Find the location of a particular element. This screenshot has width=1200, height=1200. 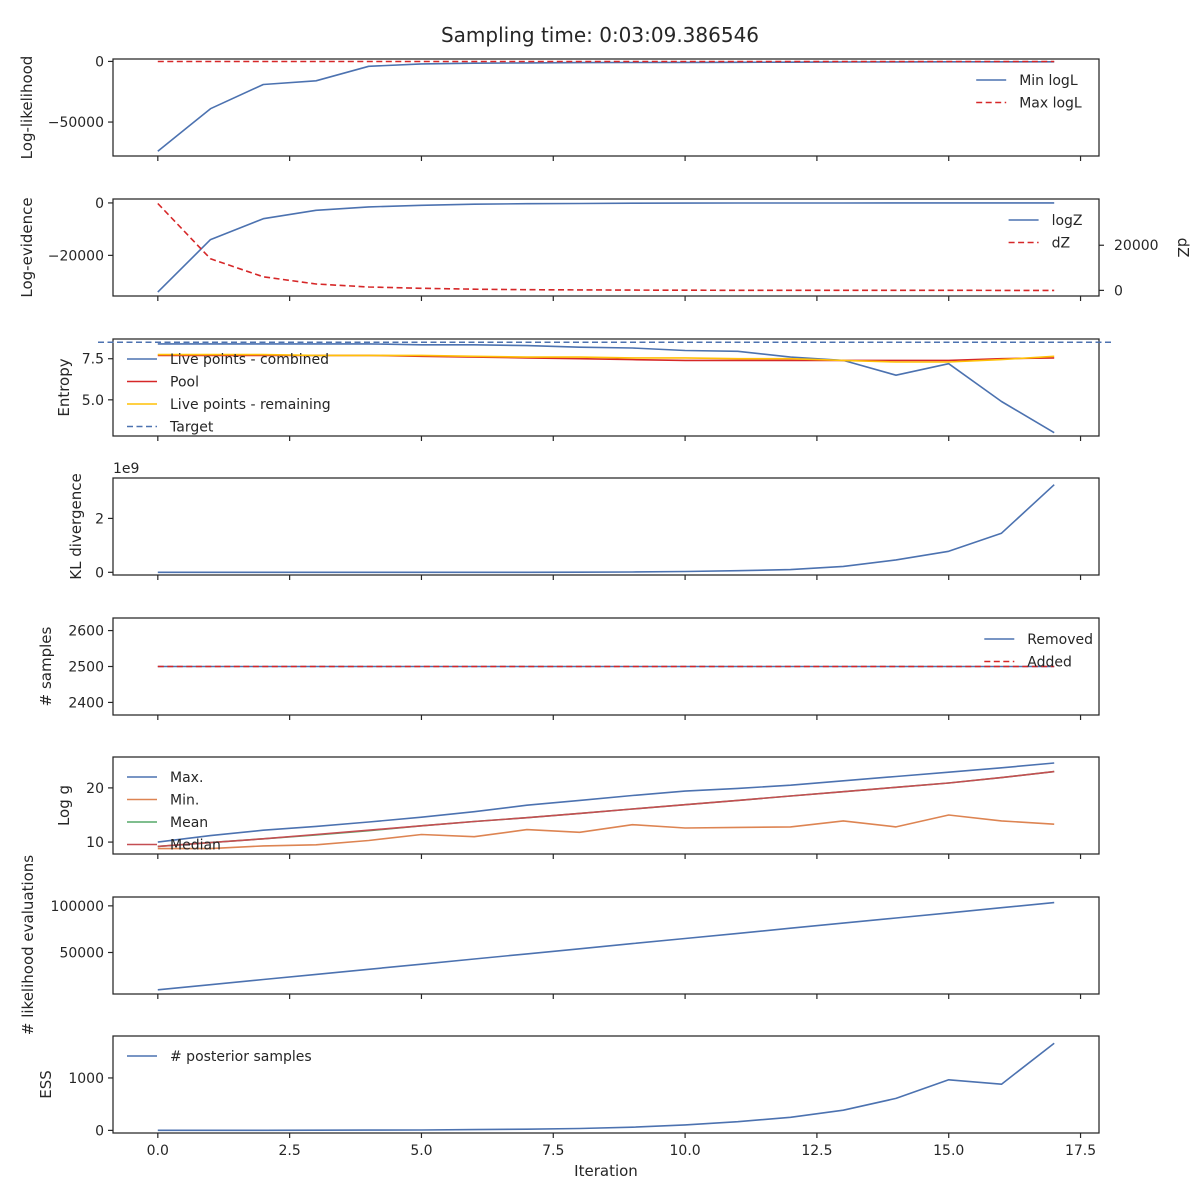

panel-loglikelihood: 0 −50000 Log-likelihood Min logL Max logL is located at coordinates (559, 107).